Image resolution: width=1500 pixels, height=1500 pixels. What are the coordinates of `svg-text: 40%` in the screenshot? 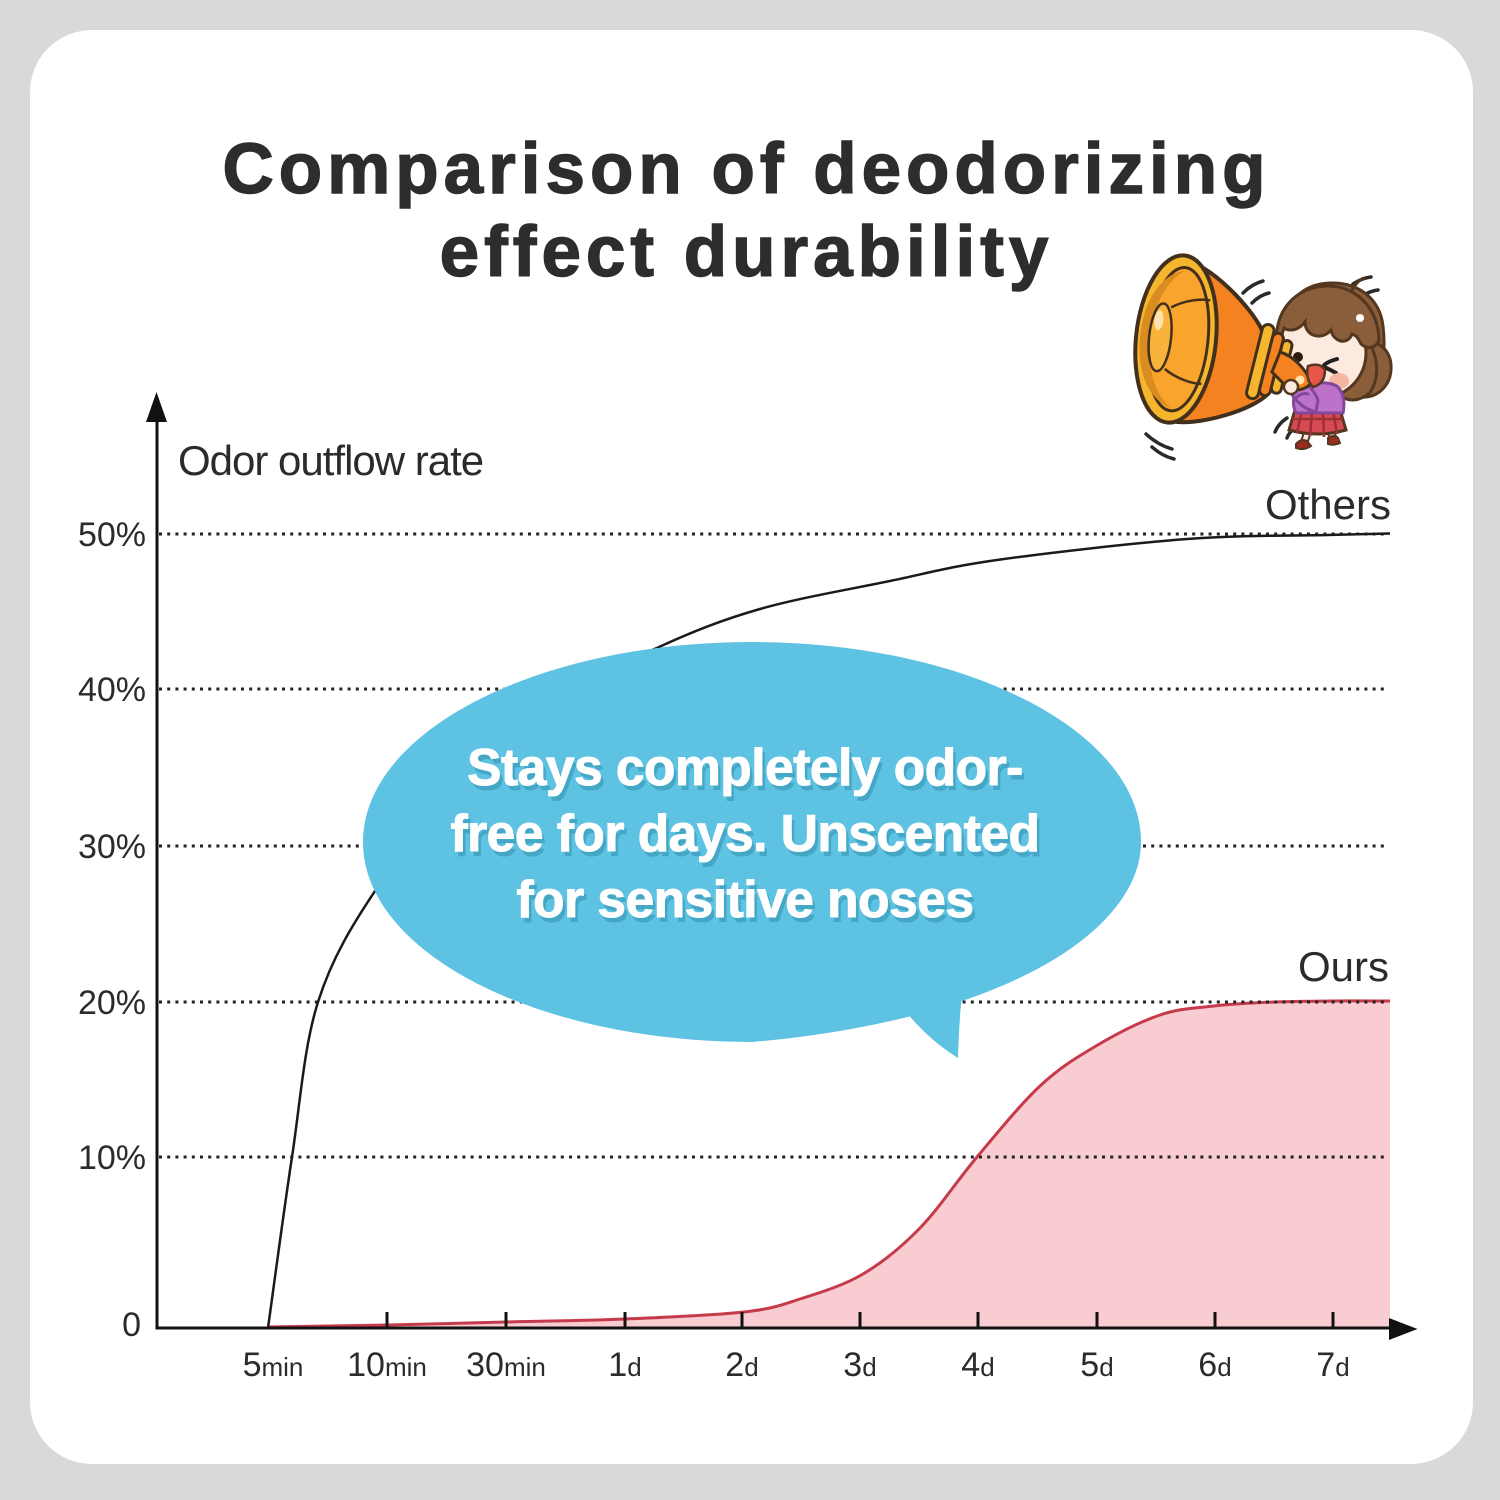 It's located at (112, 690).